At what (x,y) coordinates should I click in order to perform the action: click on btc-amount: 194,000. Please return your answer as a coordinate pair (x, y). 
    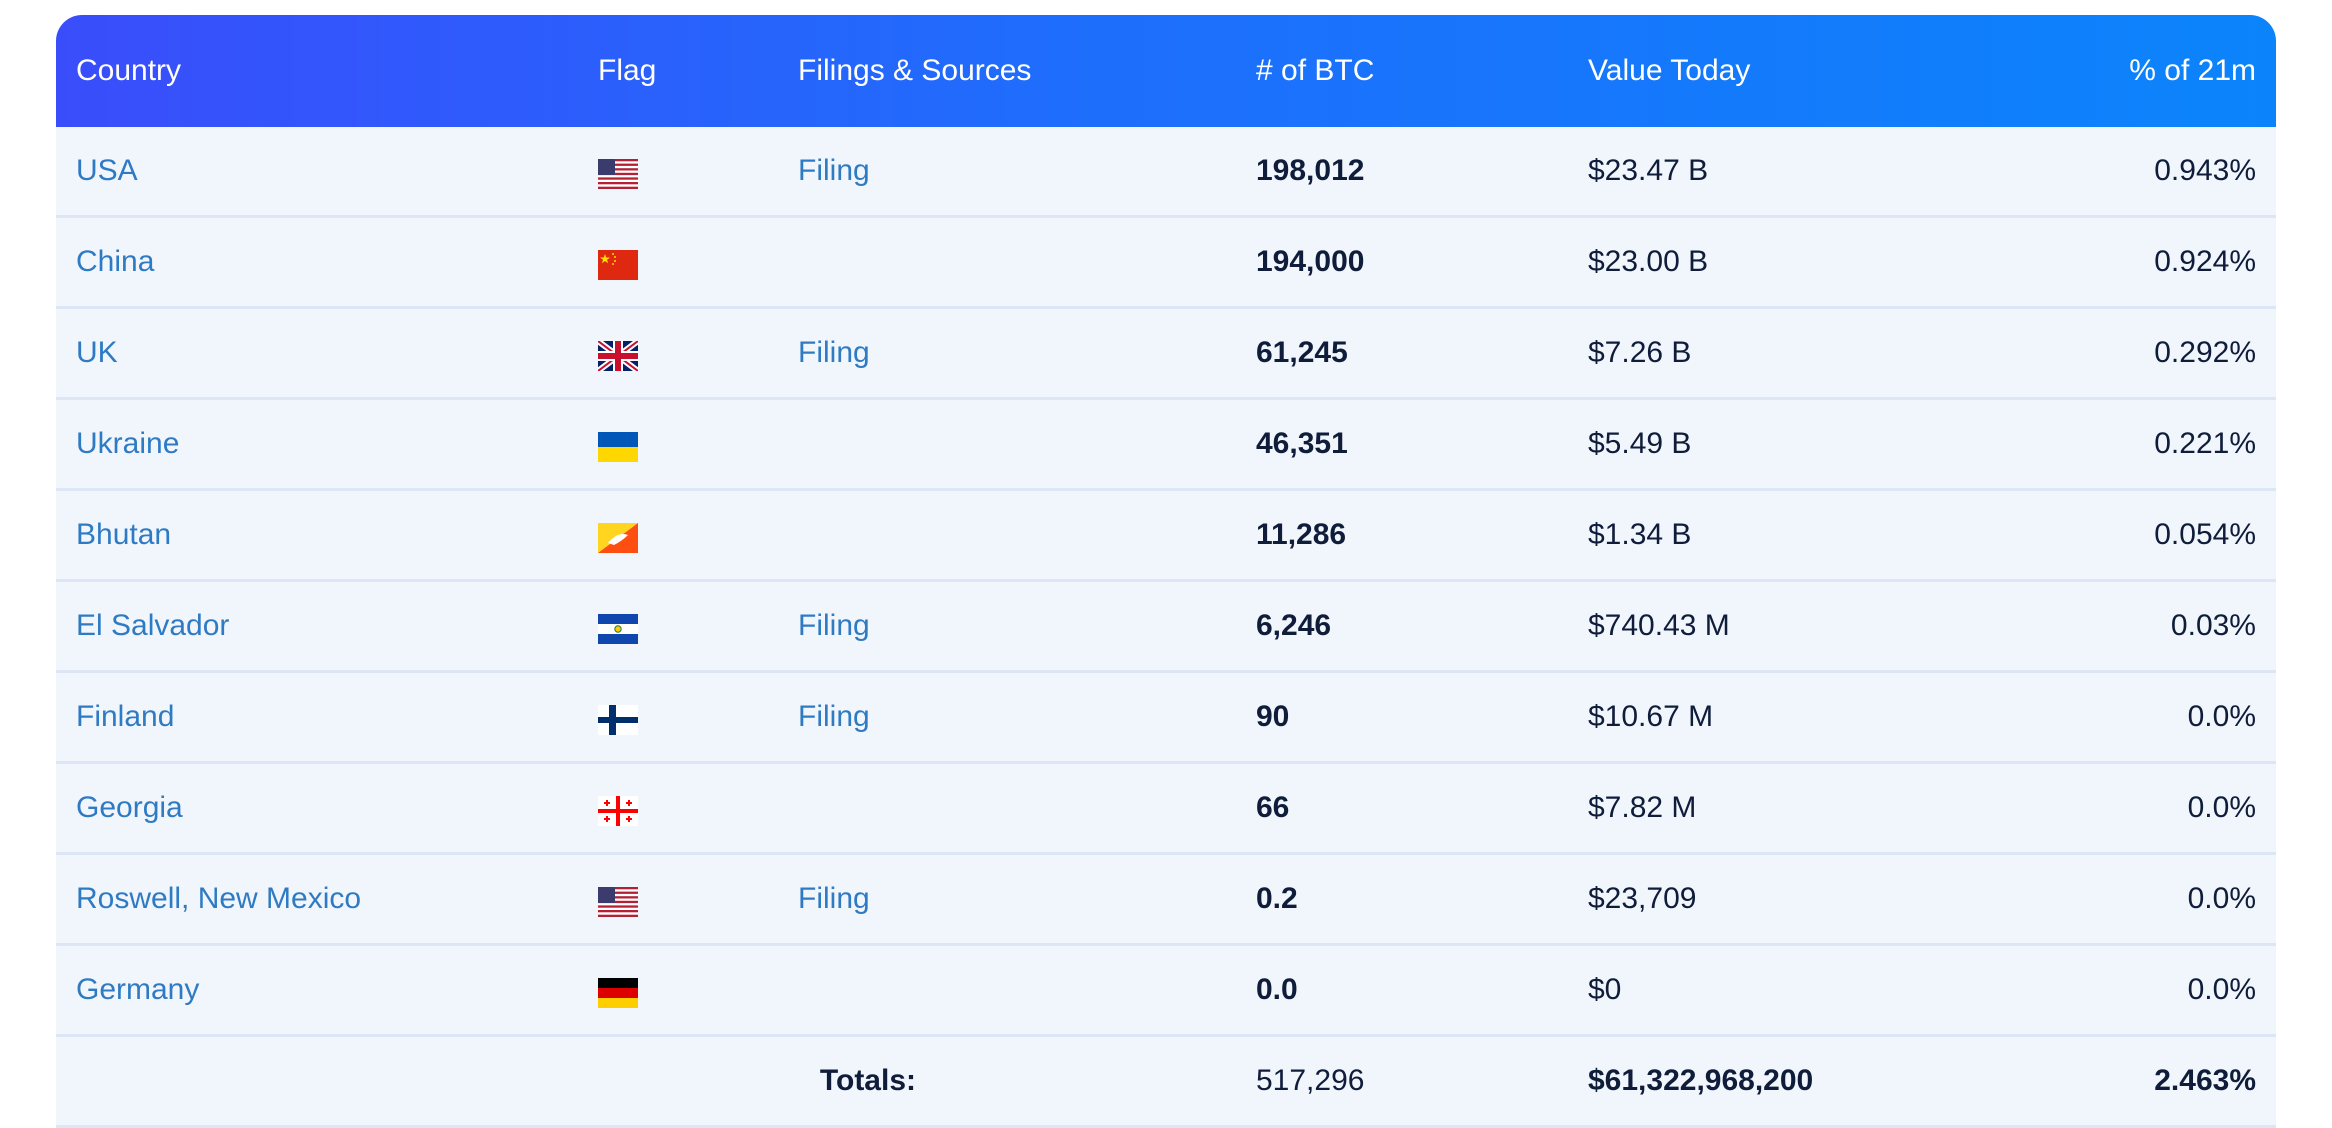
    Looking at the image, I should click on (1310, 261).